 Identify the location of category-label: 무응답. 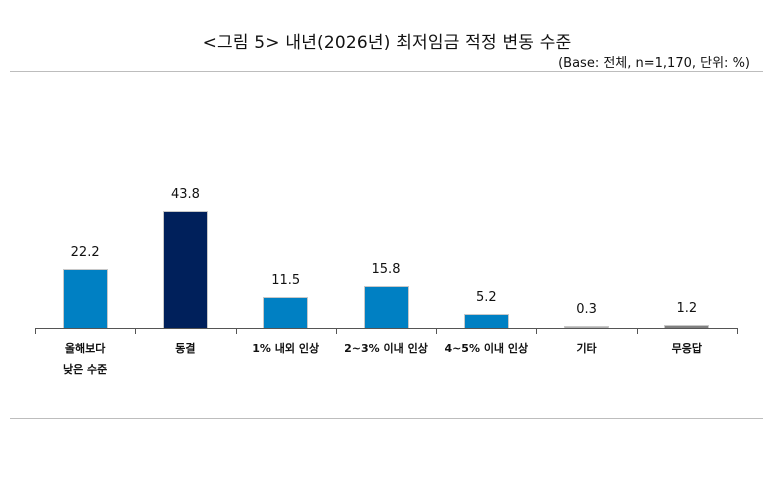
(687, 348).